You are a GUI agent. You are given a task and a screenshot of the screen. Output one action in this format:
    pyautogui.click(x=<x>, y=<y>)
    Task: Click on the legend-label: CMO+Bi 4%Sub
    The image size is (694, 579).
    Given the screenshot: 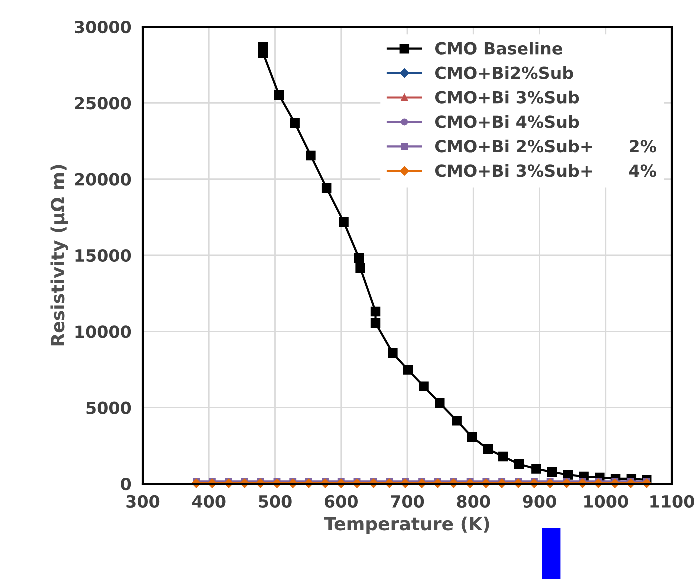 What is the action you would take?
    pyautogui.click(x=507, y=121)
    